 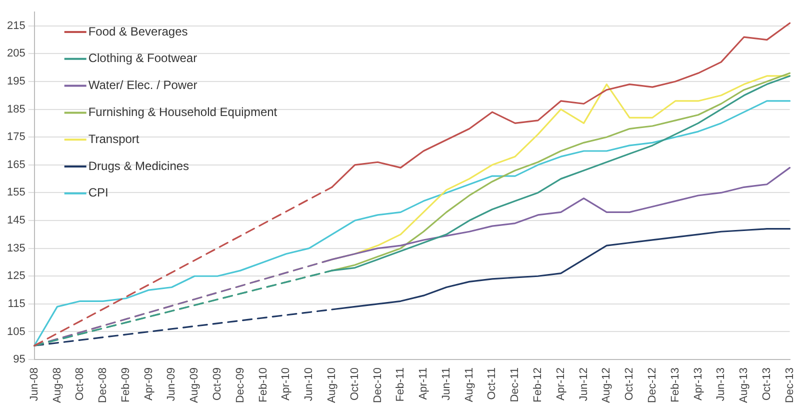 What do you see at coordinates (16, 276) in the screenshot?
I see `y-tick-label: 125` at bounding box center [16, 276].